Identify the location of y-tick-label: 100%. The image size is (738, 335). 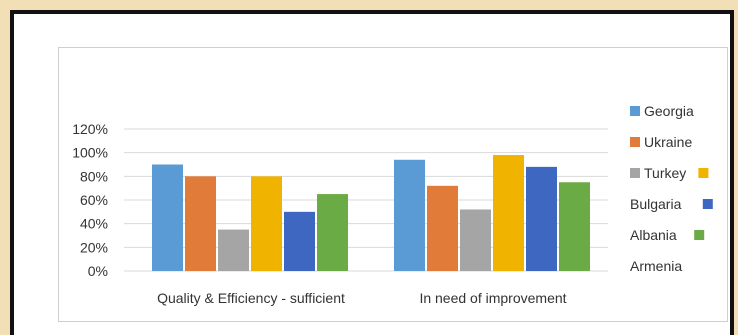
(90, 153).